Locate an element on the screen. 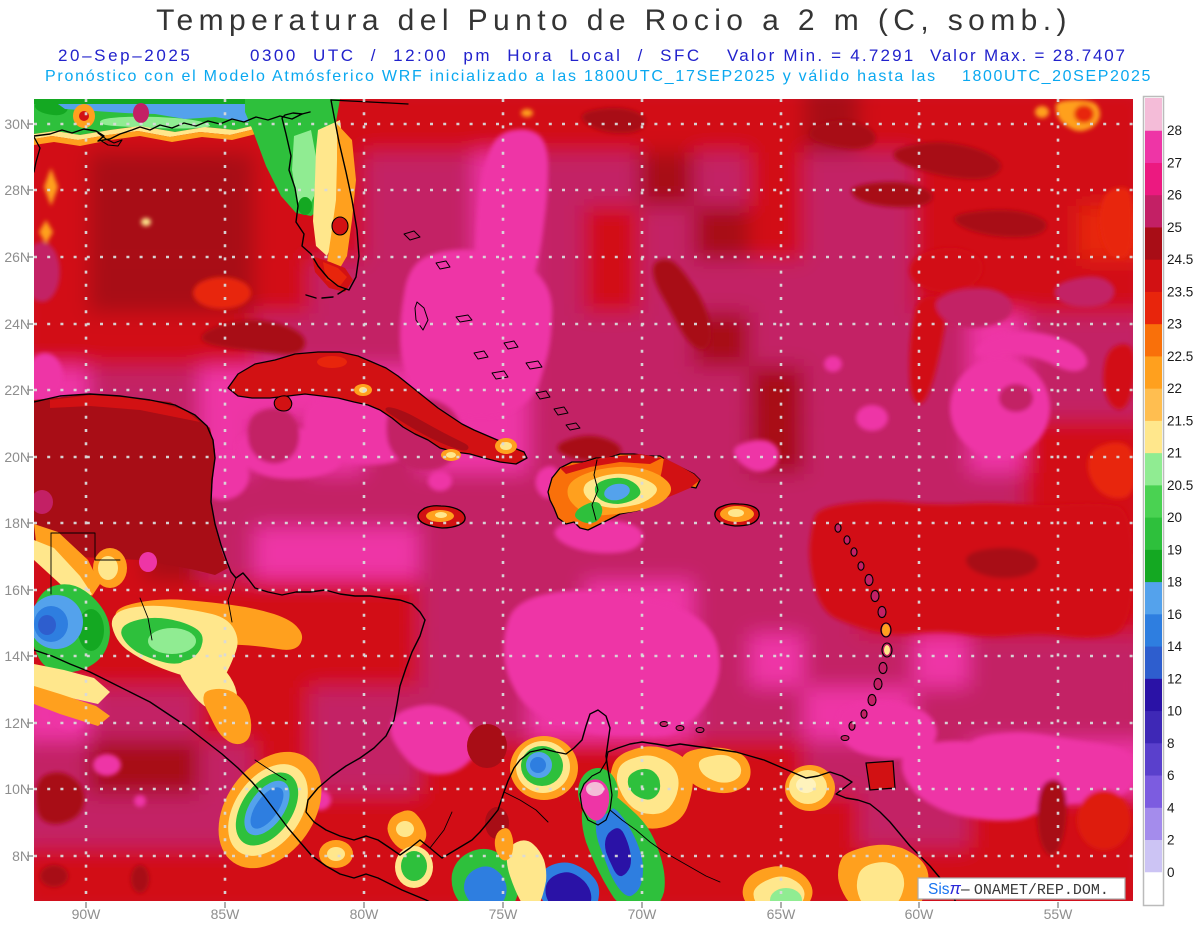  svg-text: 21.5 is located at coordinates (1180, 420).